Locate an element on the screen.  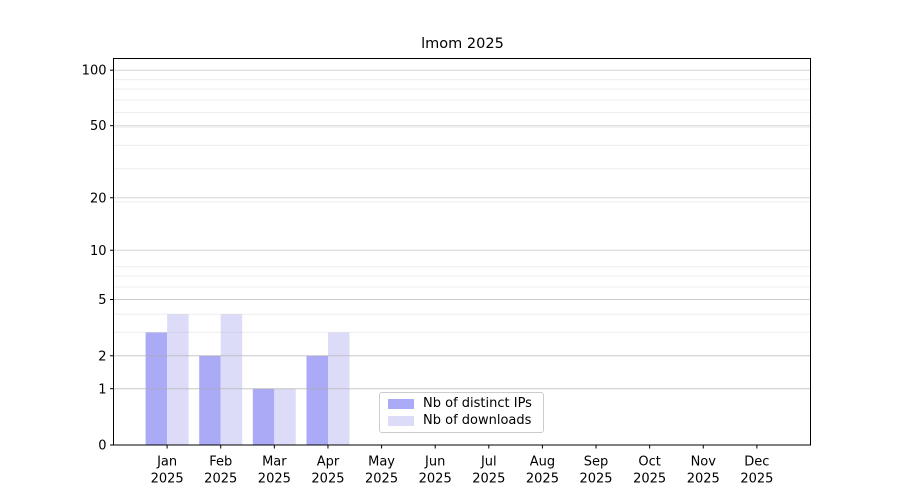
bar-mar-series0 is located at coordinates (263, 416).